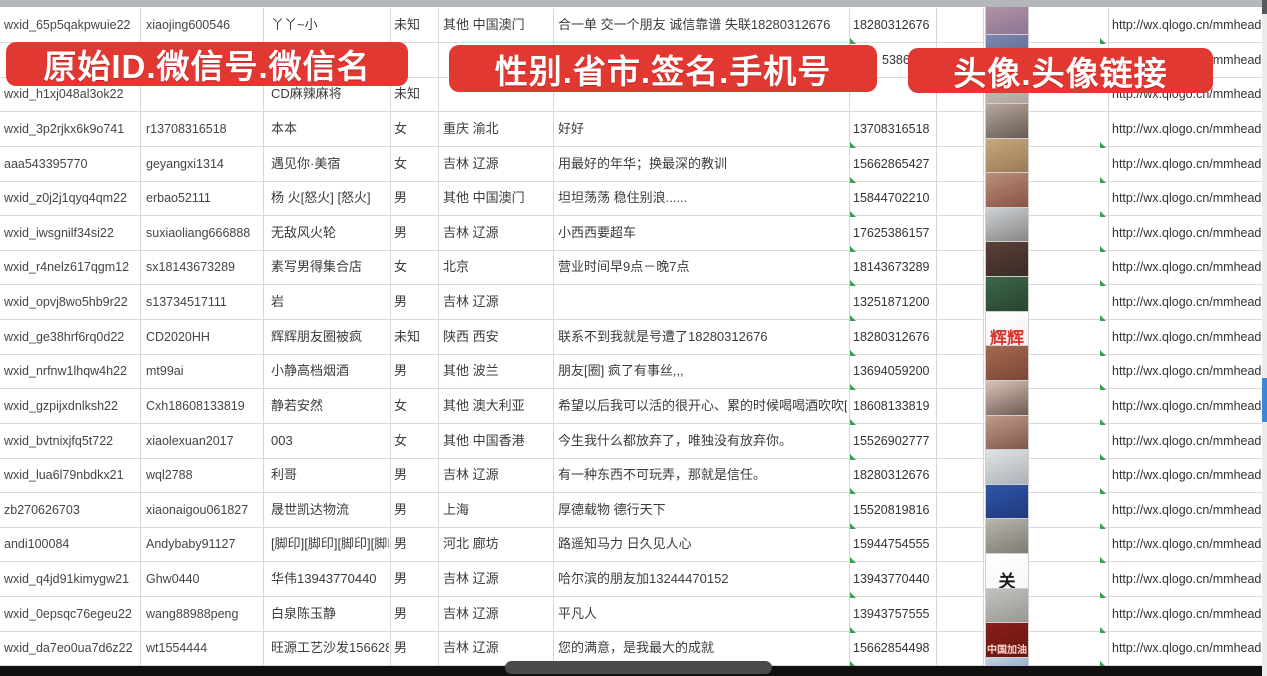  What do you see at coordinates (1264, 400) in the screenshot?
I see `vertical-scrollbar-thumb` at bounding box center [1264, 400].